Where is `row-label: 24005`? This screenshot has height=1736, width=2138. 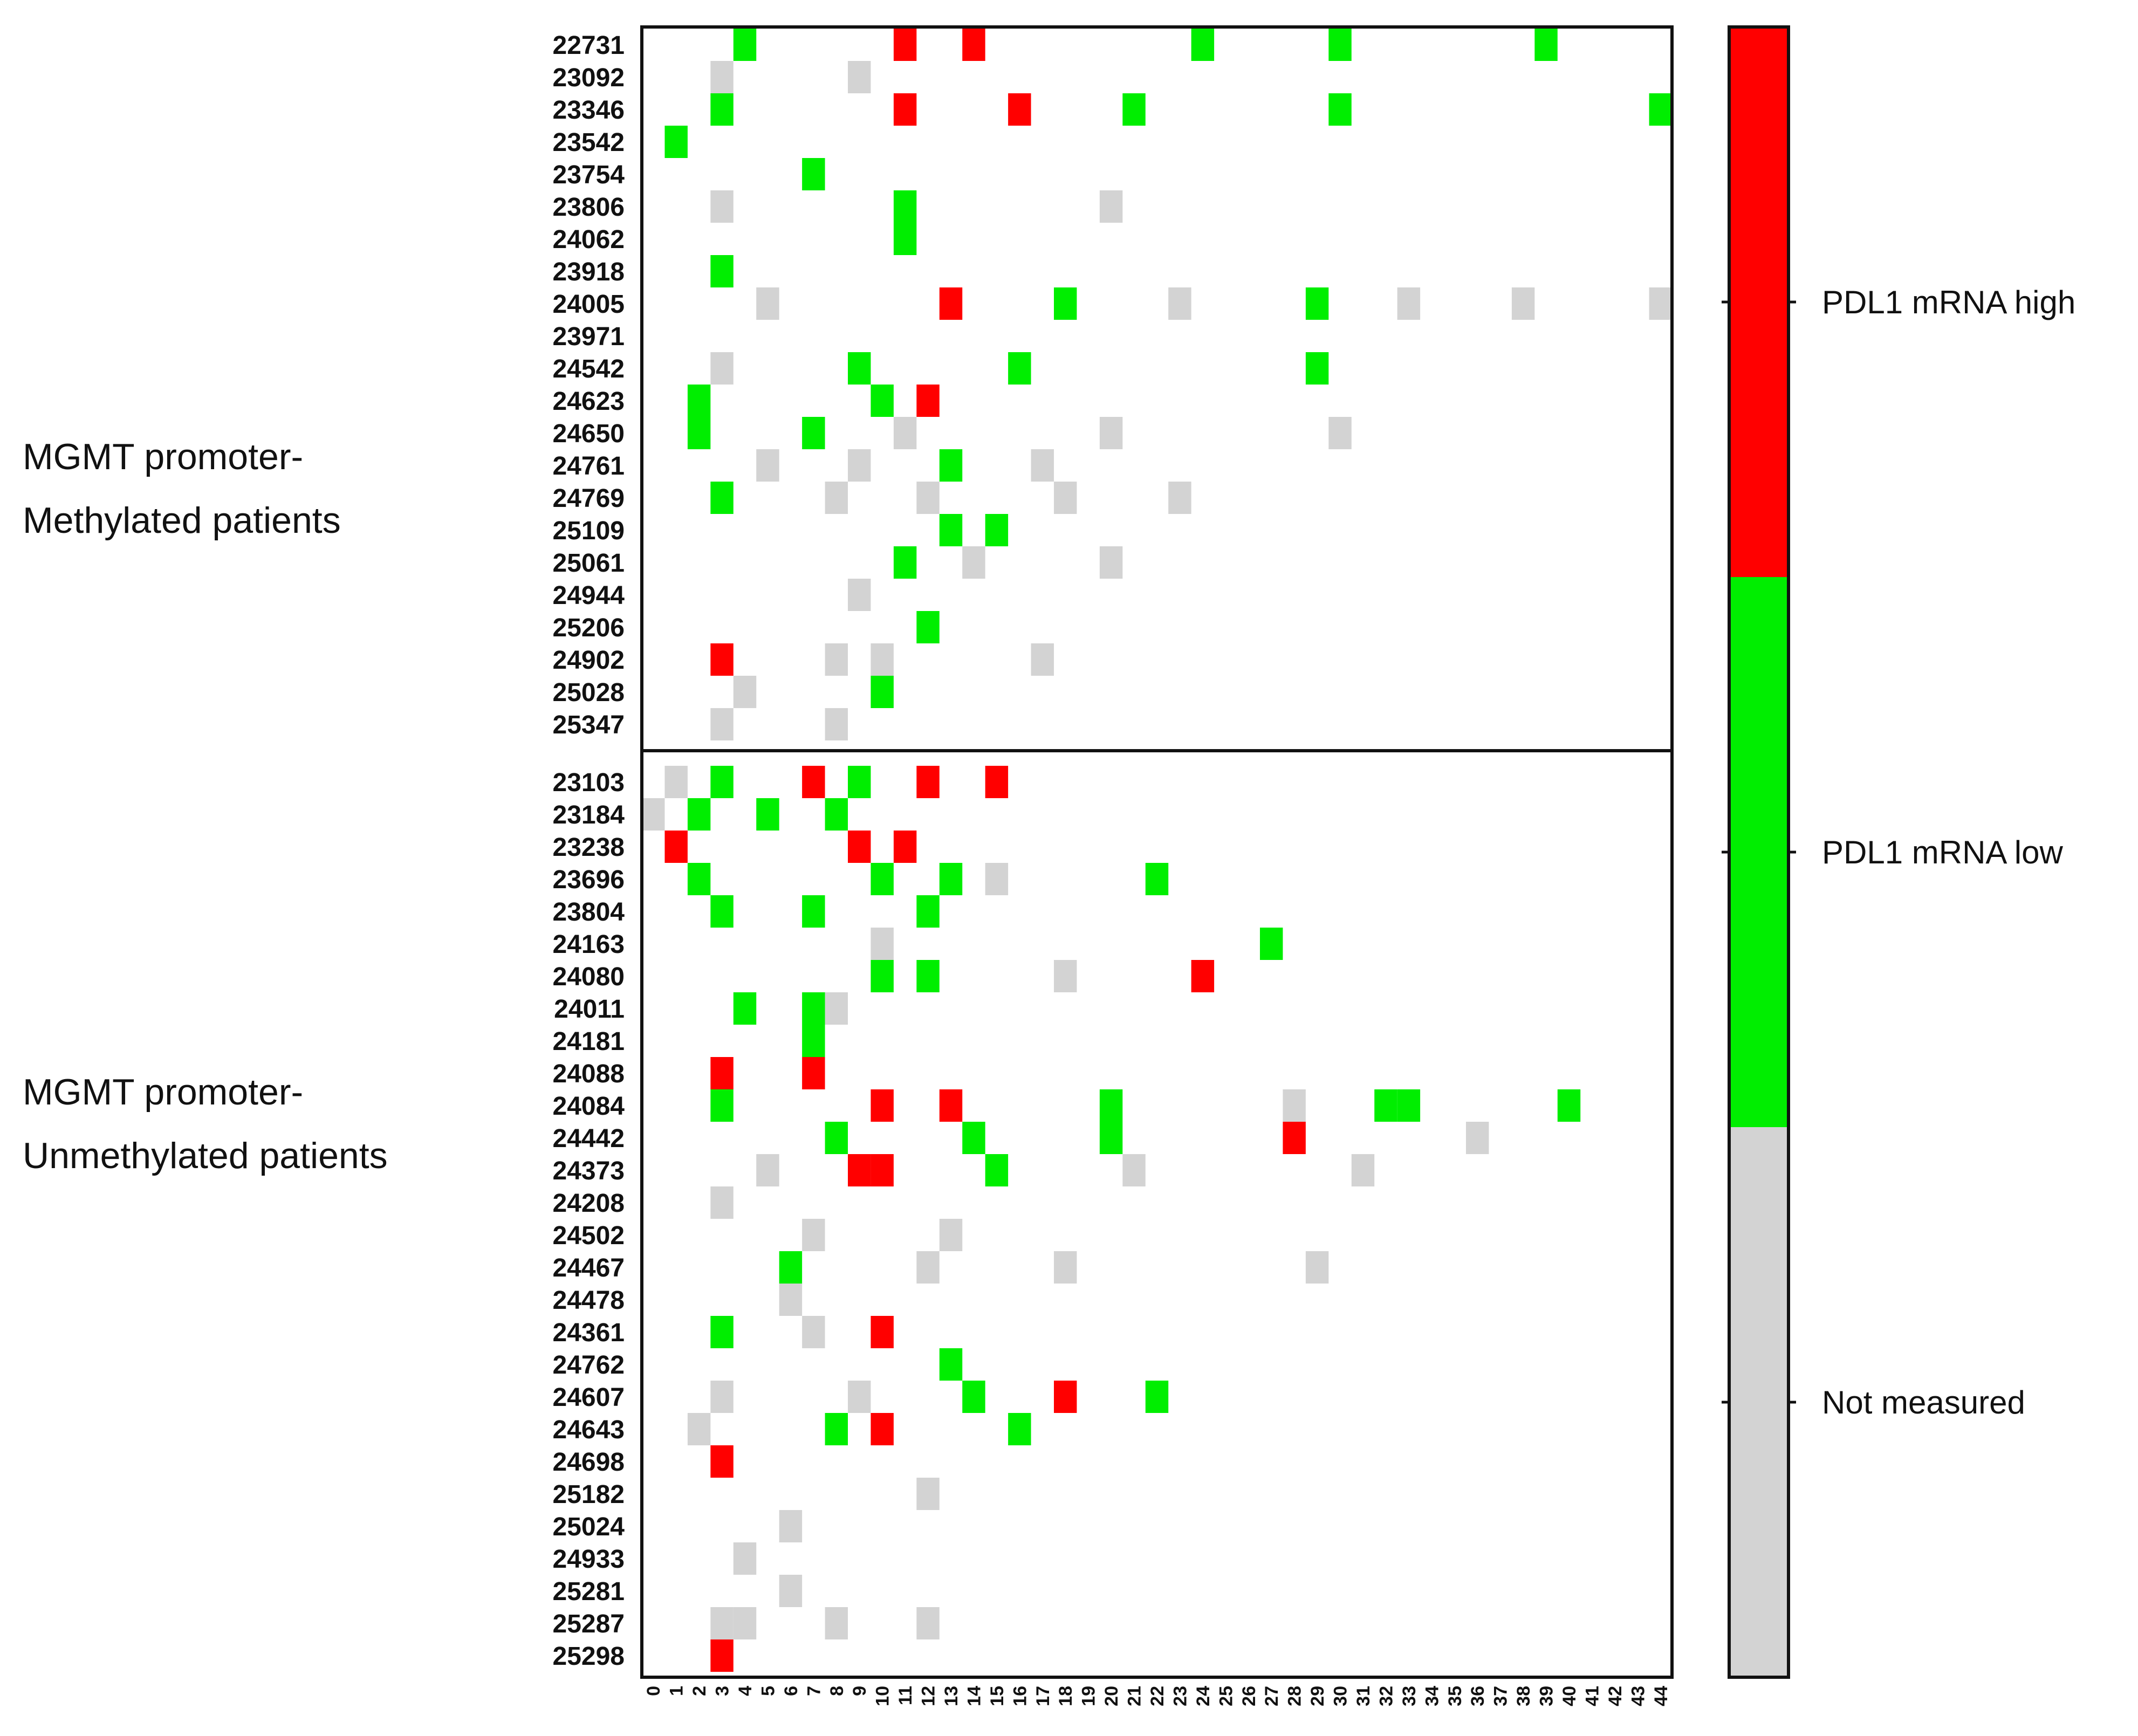 row-label: 24005 is located at coordinates (589, 304).